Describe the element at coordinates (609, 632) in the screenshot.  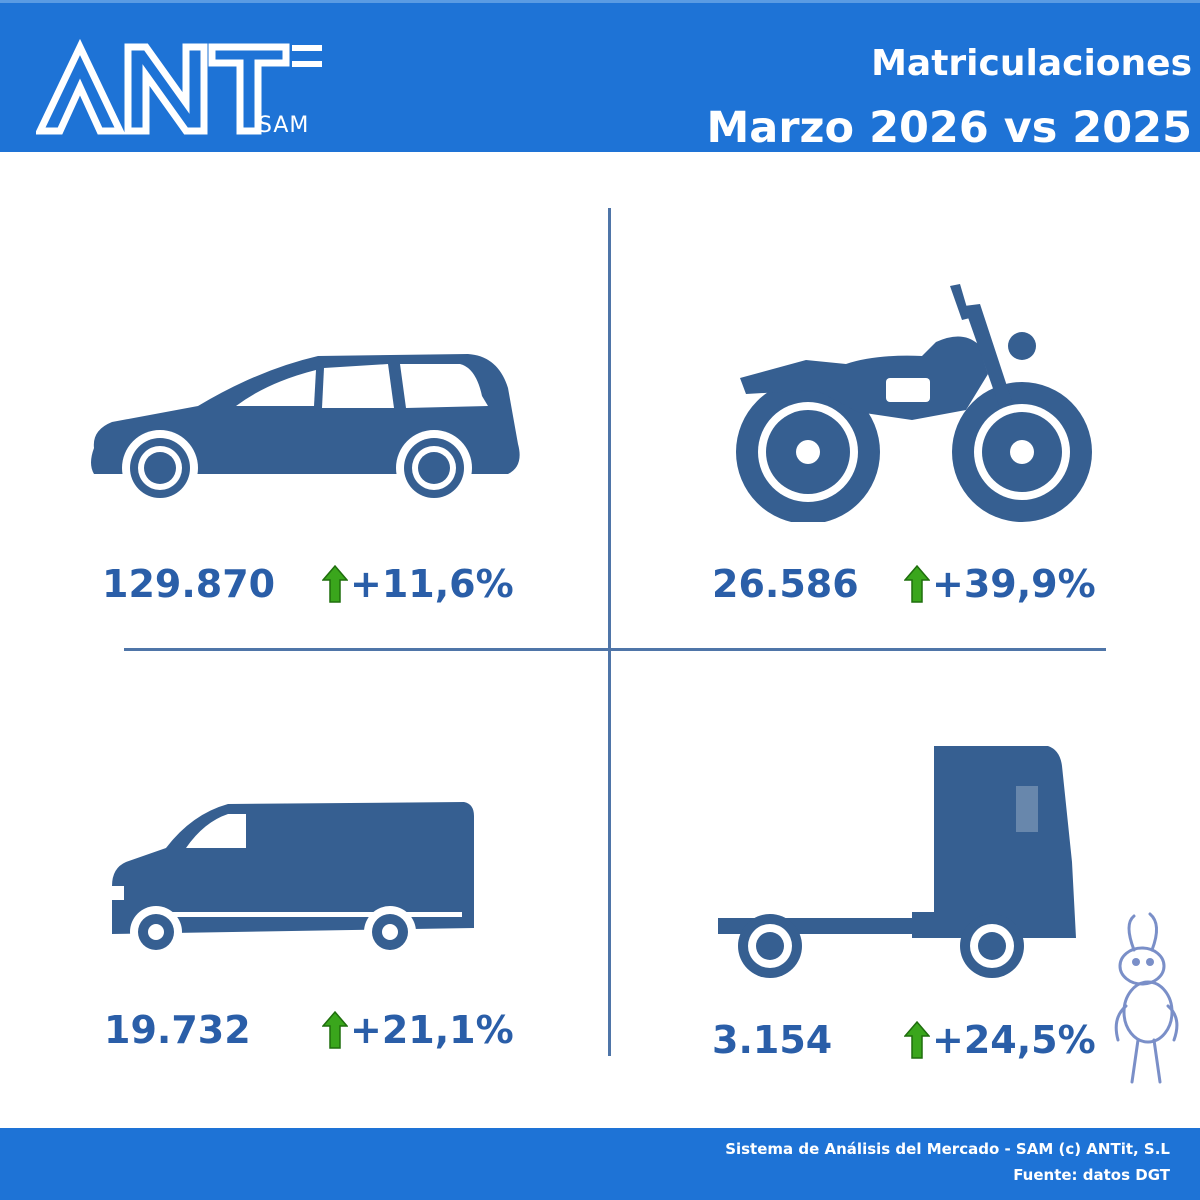
I see `vertical-divider` at that location.